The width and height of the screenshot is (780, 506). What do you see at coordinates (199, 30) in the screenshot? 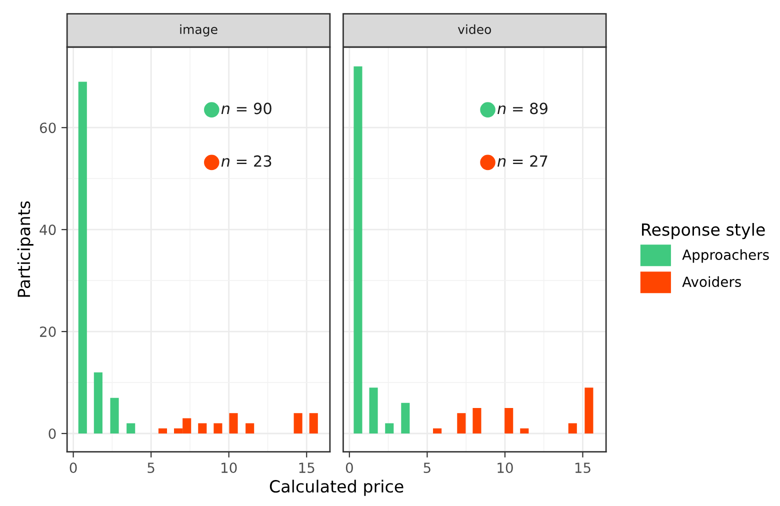
I see `chart-title: image` at bounding box center [199, 30].